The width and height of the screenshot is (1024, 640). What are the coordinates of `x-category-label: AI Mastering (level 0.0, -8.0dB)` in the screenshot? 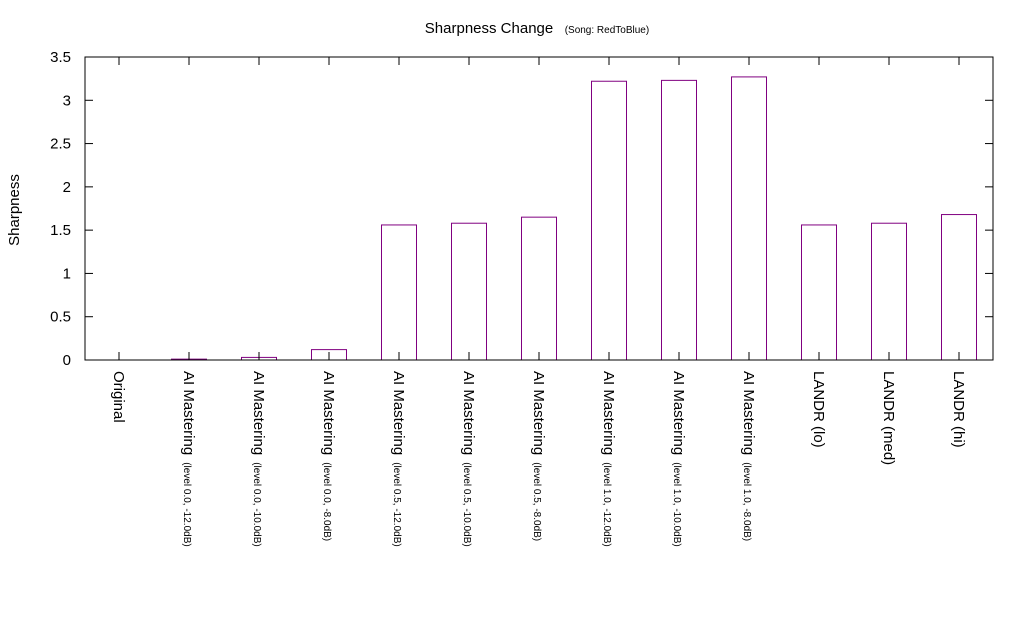 It's located at (328, 456).